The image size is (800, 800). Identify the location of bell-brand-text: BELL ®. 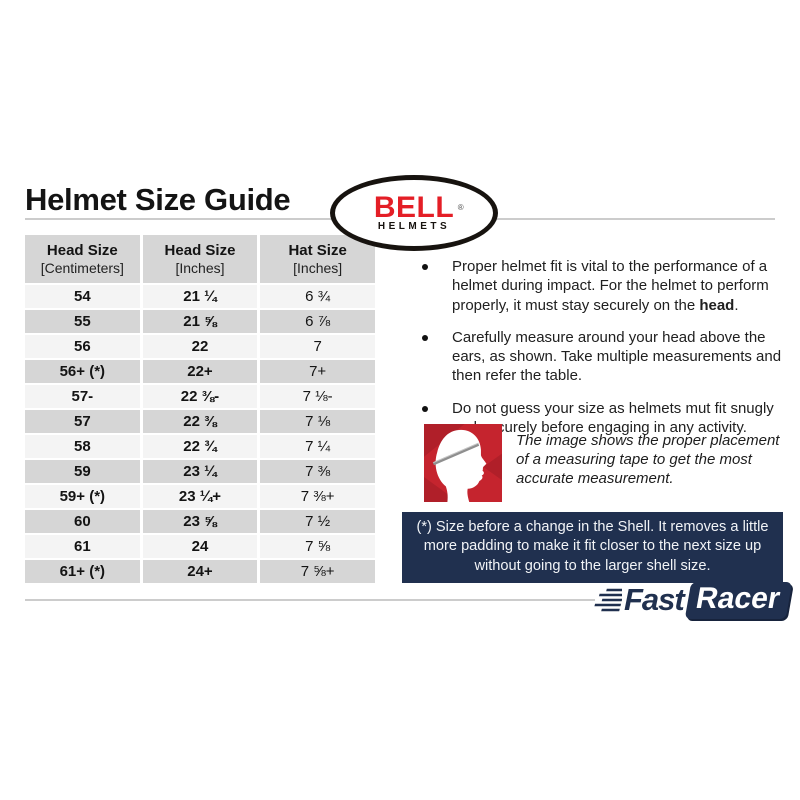
(419, 207).